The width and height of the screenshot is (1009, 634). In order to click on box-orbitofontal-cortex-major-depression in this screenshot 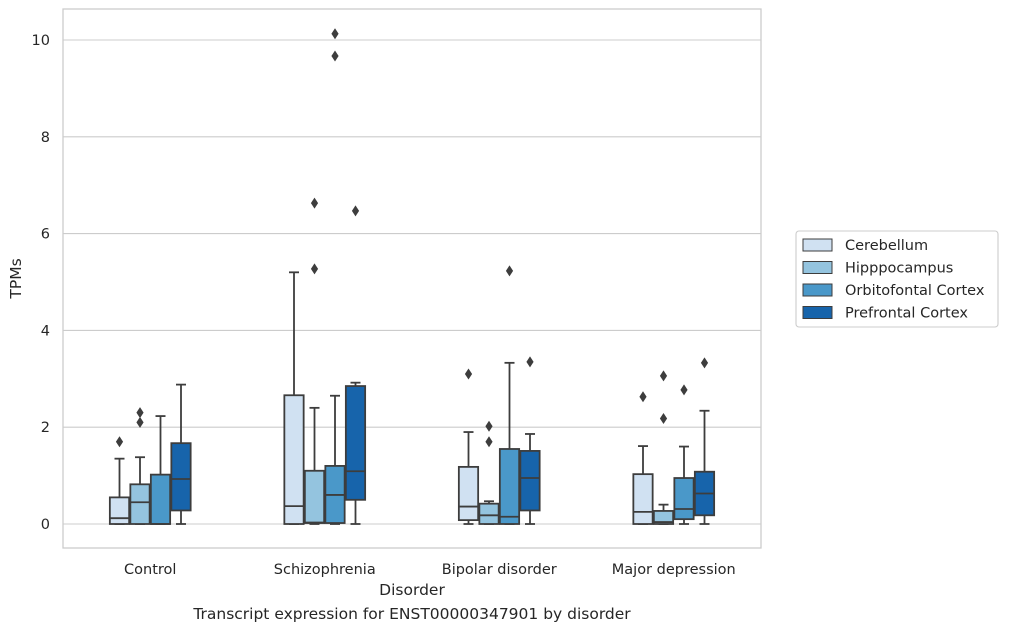, I will do `click(684, 454)`.